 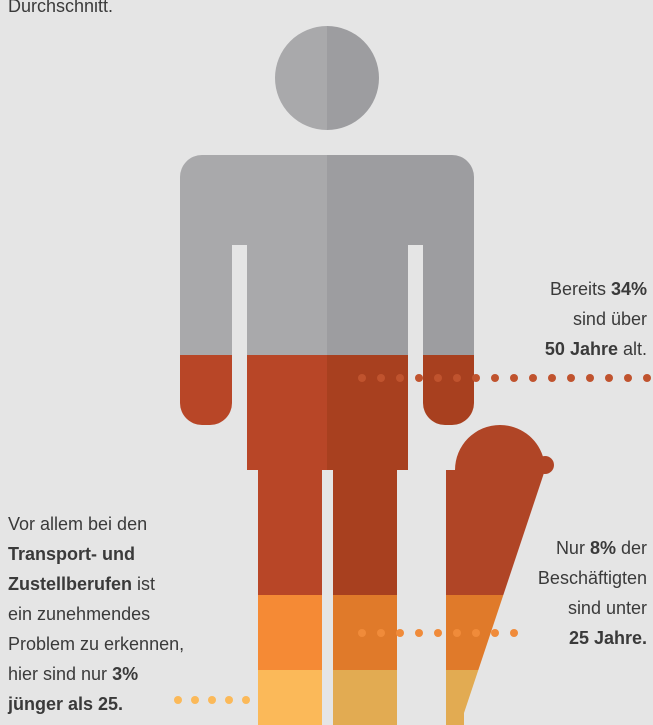 What do you see at coordinates (500, 575) in the screenshot?
I see `cane` at bounding box center [500, 575].